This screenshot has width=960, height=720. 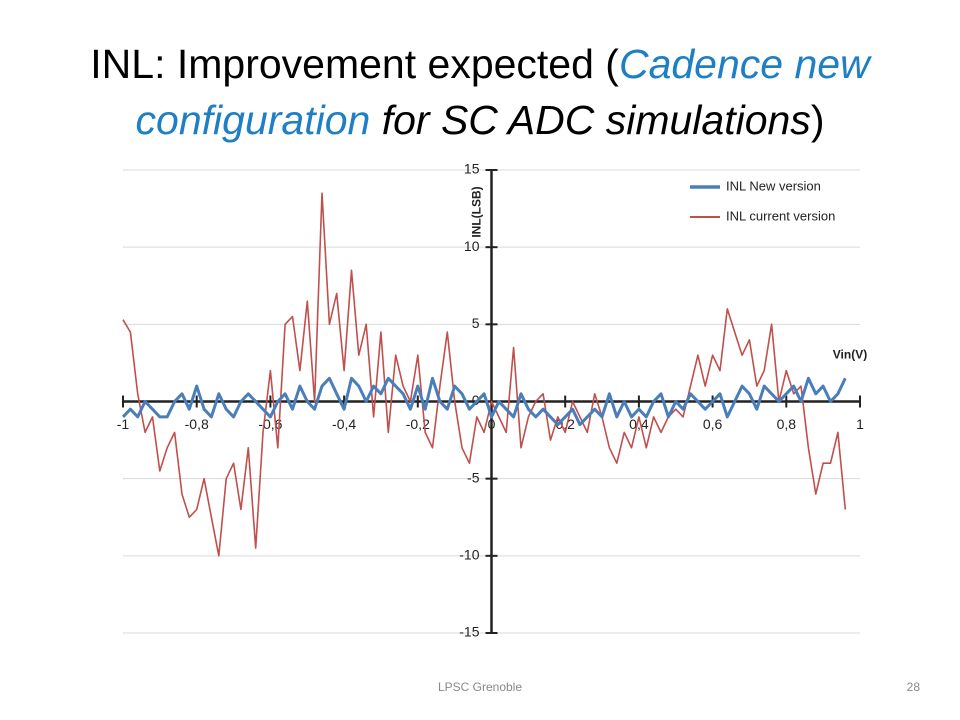 What do you see at coordinates (639, 424) in the screenshot?
I see `x-tick-label: 0,4` at bounding box center [639, 424].